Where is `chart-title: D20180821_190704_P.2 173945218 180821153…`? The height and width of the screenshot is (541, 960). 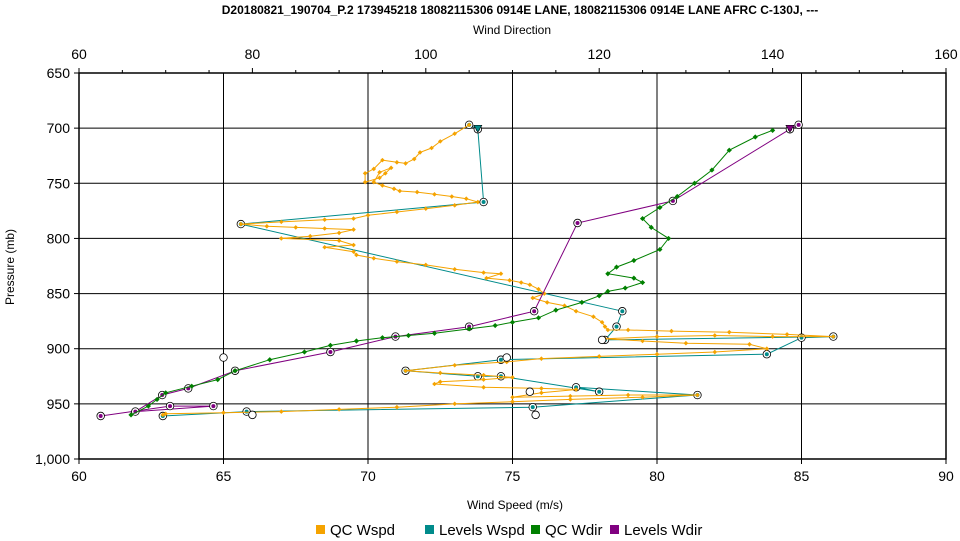 chart-title: D20180821_190704_P.2 173945218 180821153… is located at coordinates (520, 10).